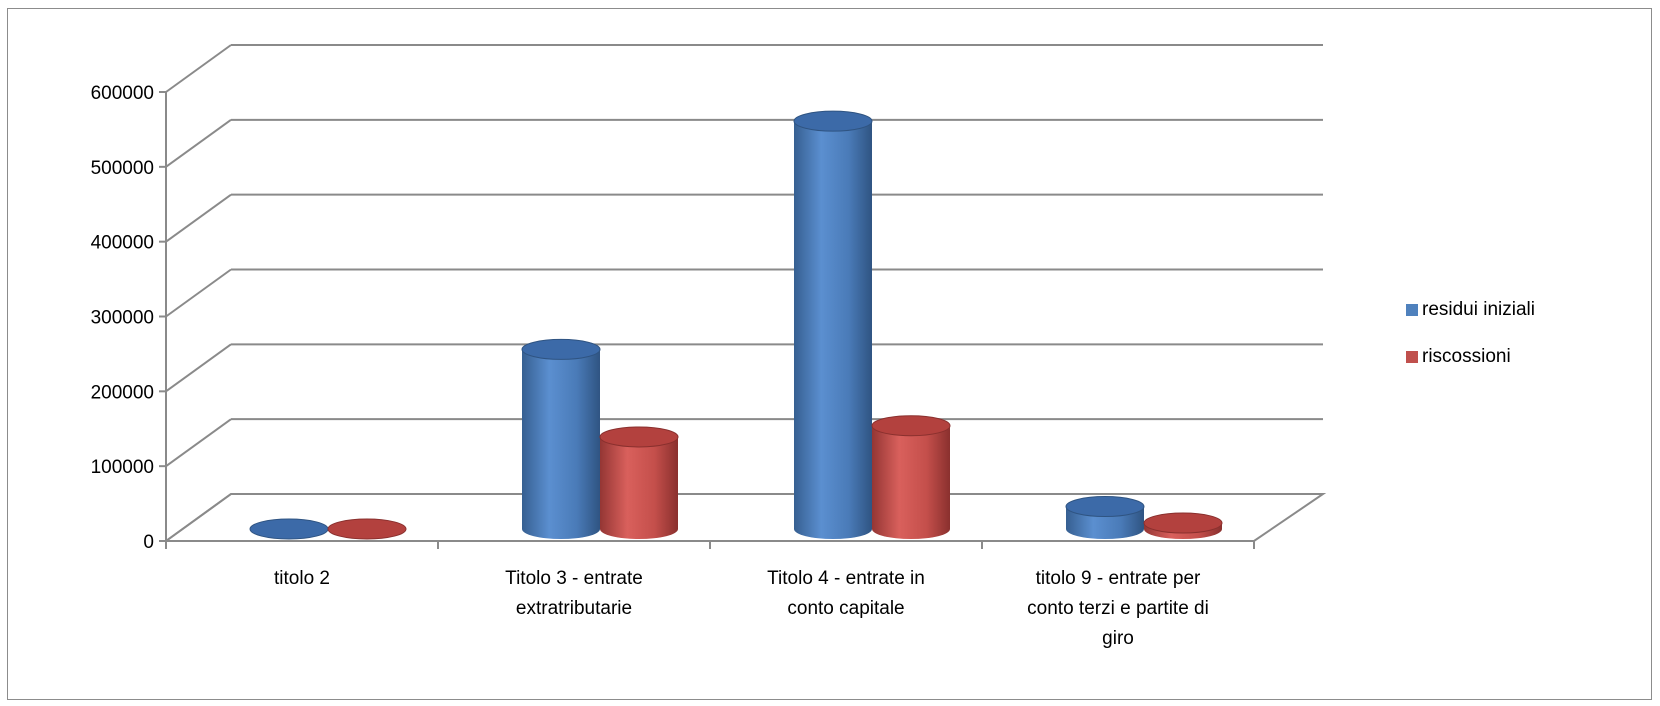 The image size is (1660, 706). What do you see at coordinates (845, 608) in the screenshot?
I see `category-label-line: conto capitale` at bounding box center [845, 608].